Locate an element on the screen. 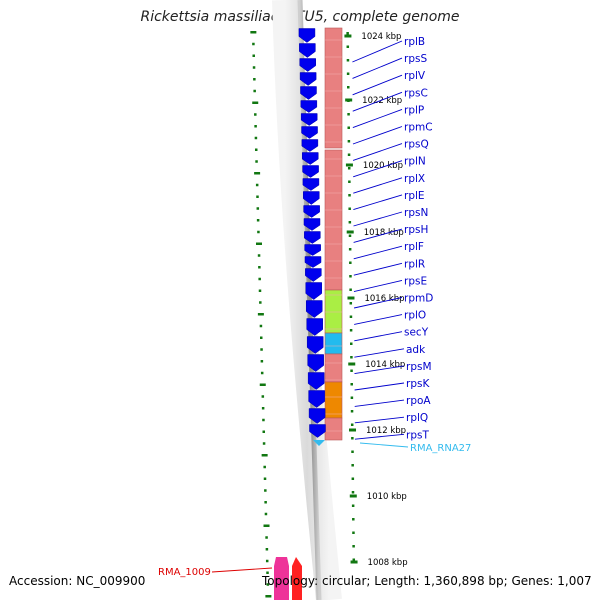 The width and height of the screenshot is (600, 600). gene-label-rpsc: rpsC is located at coordinates (416, 93).